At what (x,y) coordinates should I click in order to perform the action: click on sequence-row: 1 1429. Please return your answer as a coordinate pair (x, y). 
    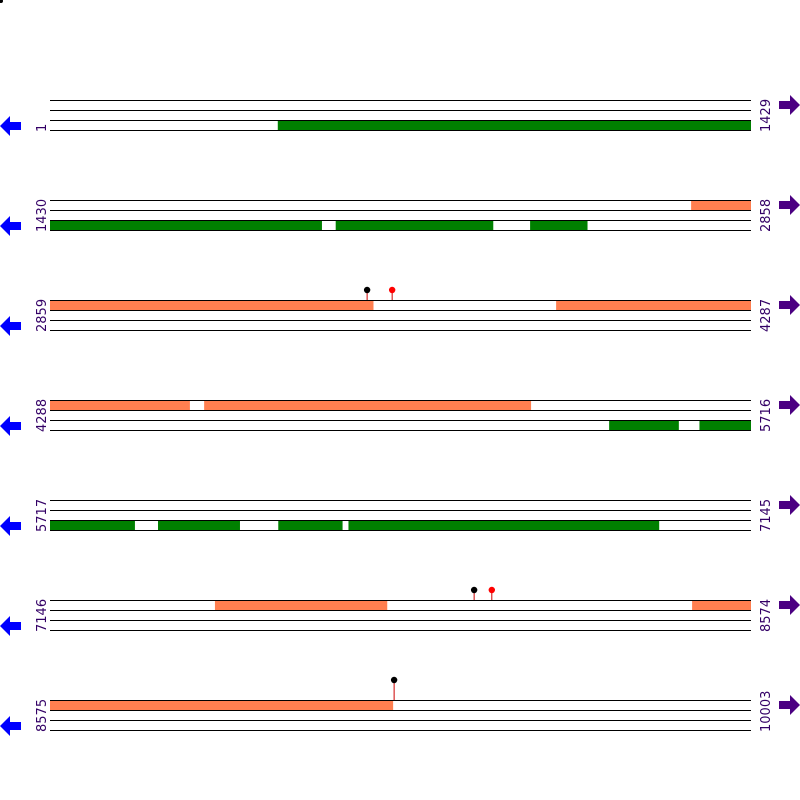
    Looking at the image, I should click on (400, 115).